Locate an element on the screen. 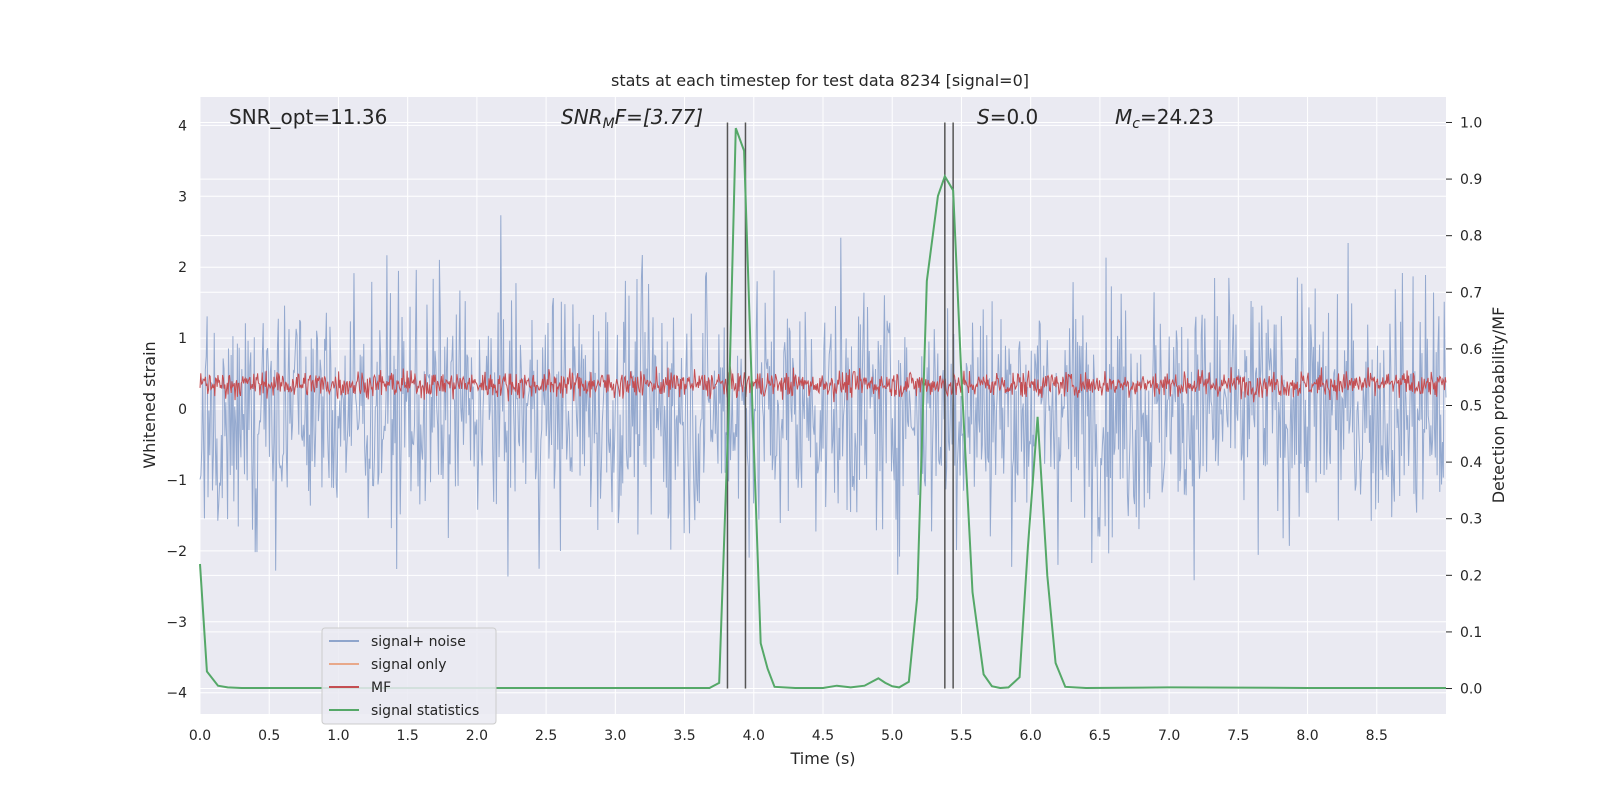  y-left-tick-label: 1 is located at coordinates (182, 339).